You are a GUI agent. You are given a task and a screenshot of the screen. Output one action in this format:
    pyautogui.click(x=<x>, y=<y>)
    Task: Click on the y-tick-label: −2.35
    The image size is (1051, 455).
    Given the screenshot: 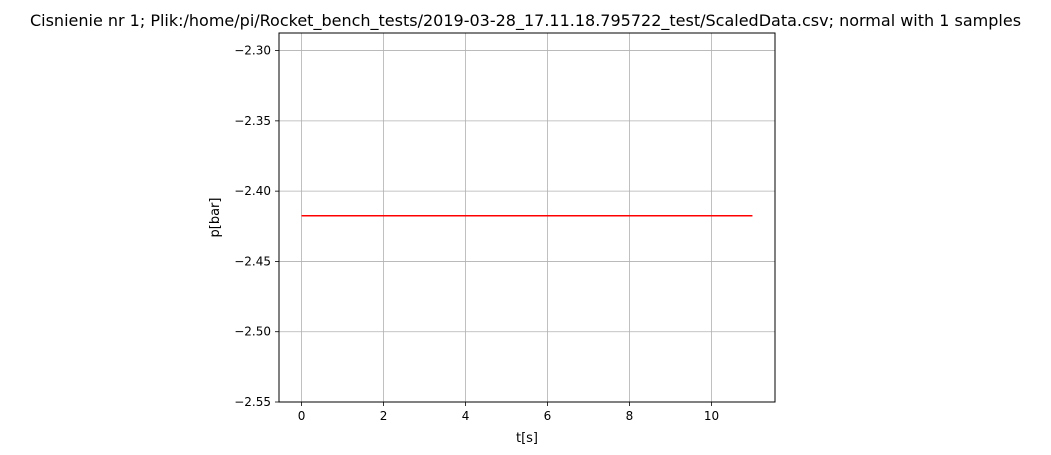 What is the action you would take?
    pyautogui.click(x=252, y=121)
    